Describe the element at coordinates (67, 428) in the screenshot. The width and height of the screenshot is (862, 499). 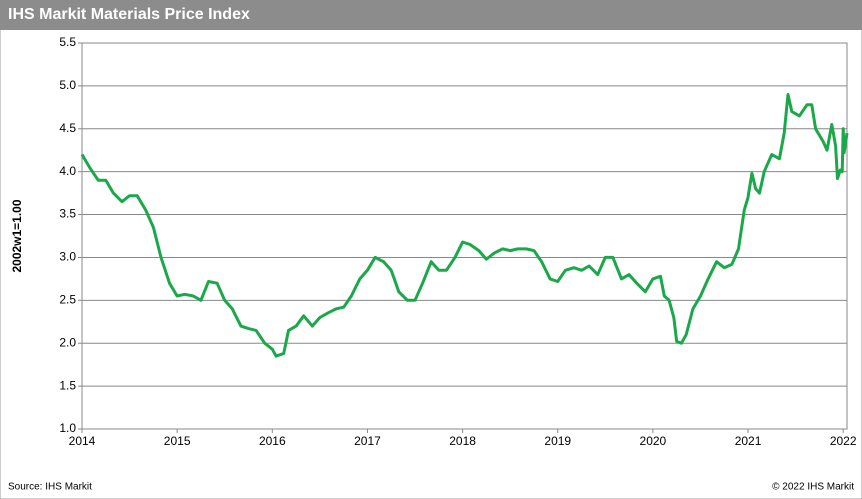
I see `y-tick-label: 1.0` at that location.